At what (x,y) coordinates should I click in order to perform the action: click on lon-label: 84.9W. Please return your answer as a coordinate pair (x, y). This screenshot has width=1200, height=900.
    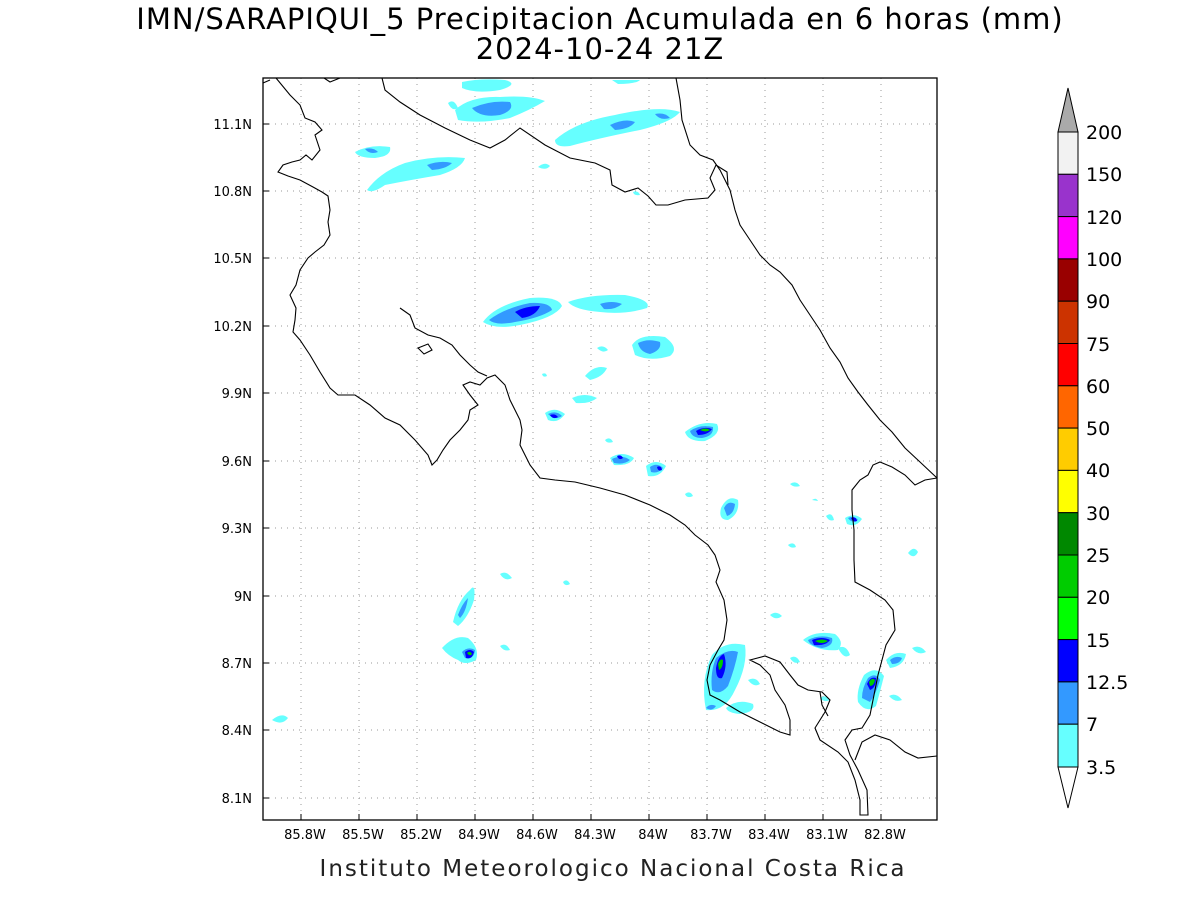
    Looking at the image, I should click on (479, 835).